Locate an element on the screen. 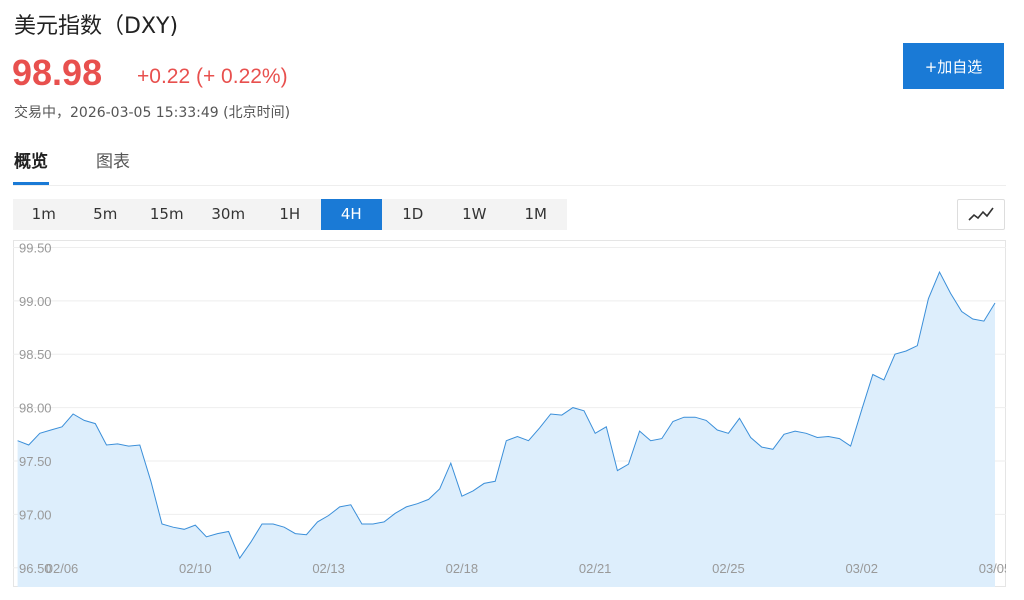 The image size is (1024, 600). interval-button: 1m is located at coordinates (43, 214).